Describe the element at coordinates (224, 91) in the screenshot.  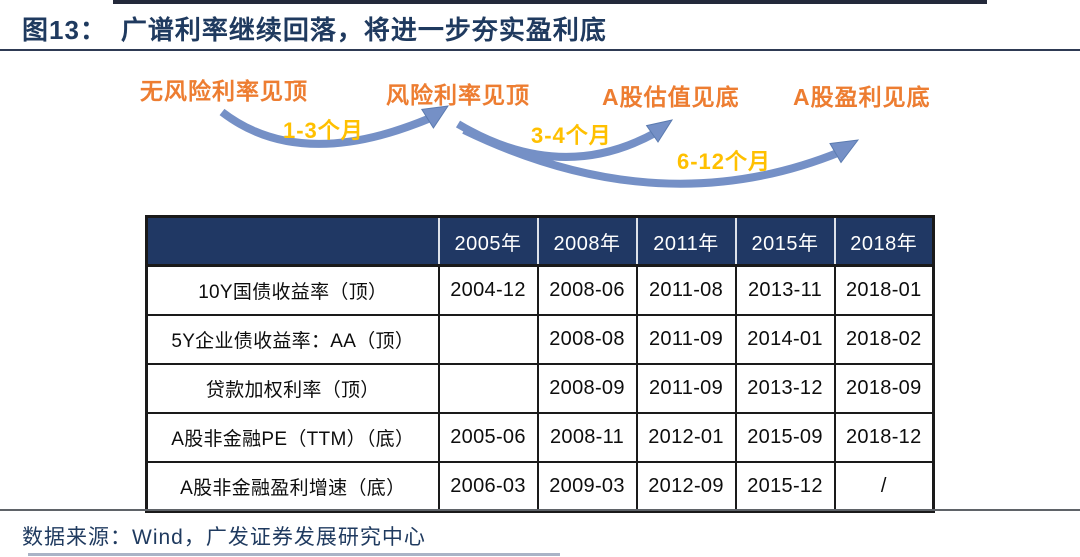
I see `flow-stage-risk-free-rate-top: 无风险利率见顶` at that location.